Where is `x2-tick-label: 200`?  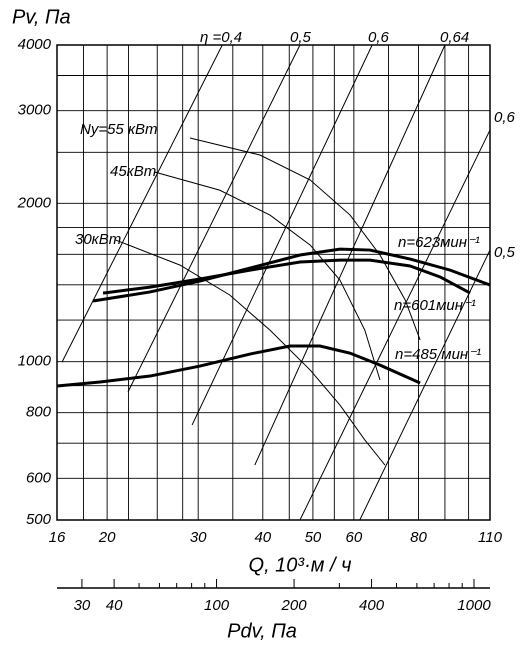
x2-tick-label: 200 is located at coordinates (294, 605).